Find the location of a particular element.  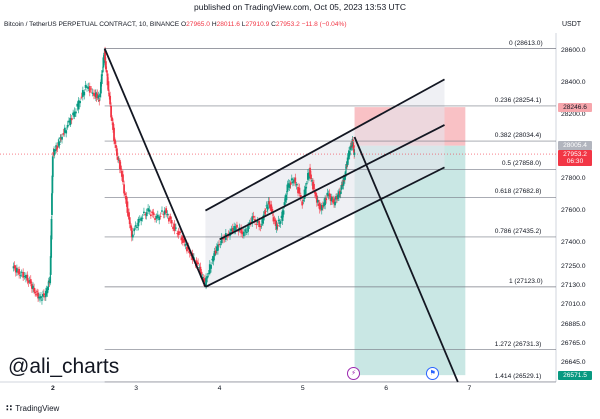

fib-level-label: 0.5 (27858.0) is located at coordinates (521, 164).